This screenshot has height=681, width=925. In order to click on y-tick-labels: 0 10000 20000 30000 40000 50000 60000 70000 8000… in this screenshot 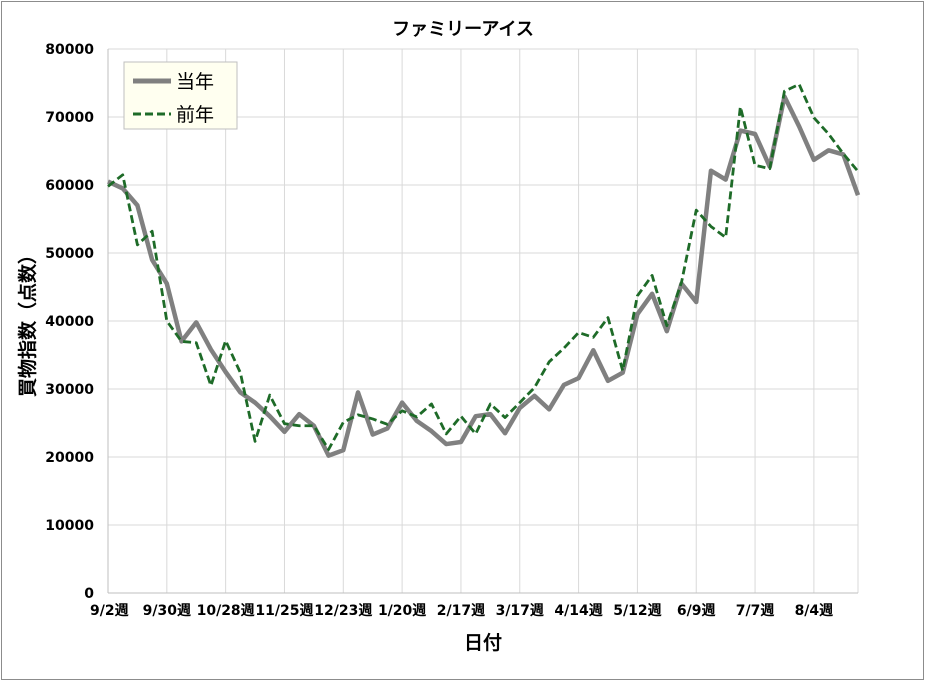, I will do `click(69, 322)`.